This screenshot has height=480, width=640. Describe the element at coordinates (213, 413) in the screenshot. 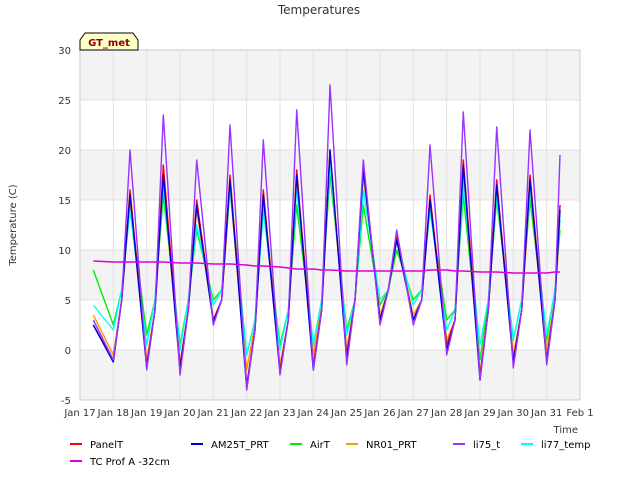

I see `x-tick-label: Jan 21` at that location.